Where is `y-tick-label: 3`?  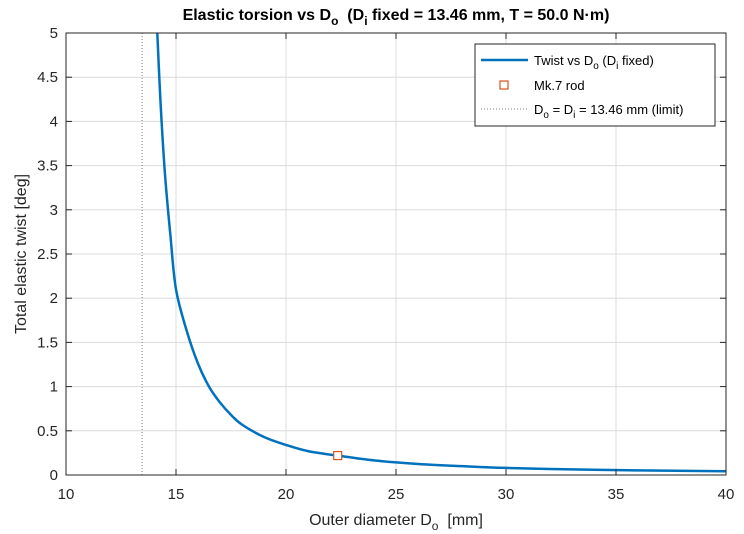
y-tick-label: 3 is located at coordinates (54, 210).